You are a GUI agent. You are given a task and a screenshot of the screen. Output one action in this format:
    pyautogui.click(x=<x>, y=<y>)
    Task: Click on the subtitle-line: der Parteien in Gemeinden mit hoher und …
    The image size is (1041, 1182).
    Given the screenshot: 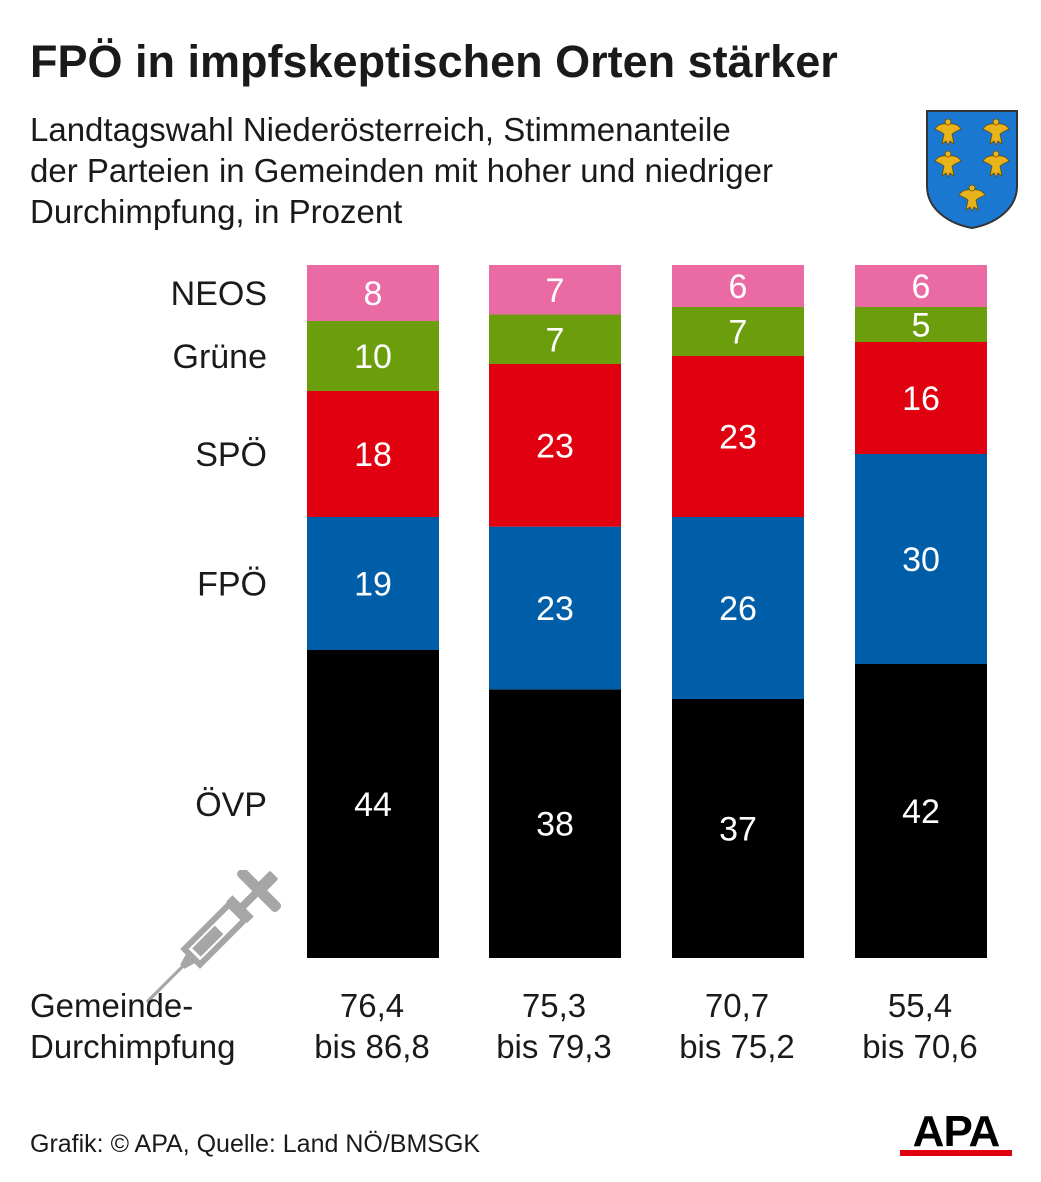 What is the action you would take?
    pyautogui.click(x=401, y=170)
    